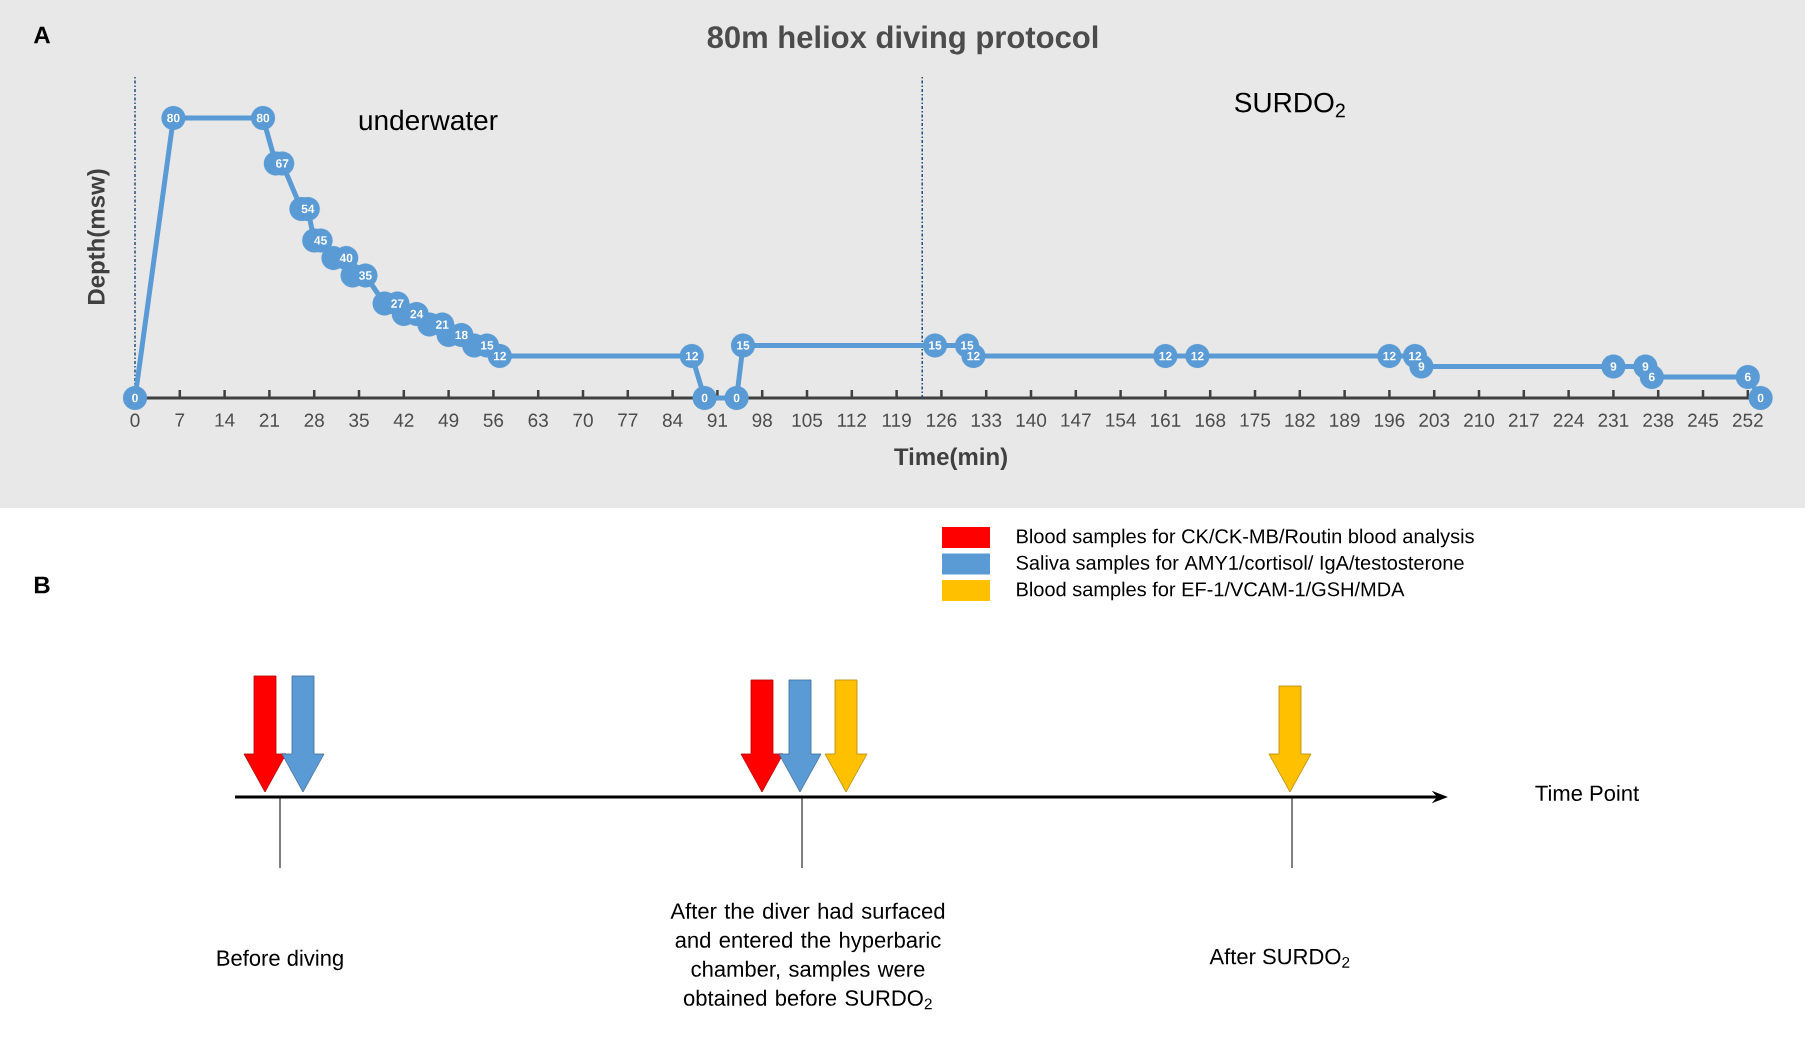  I want to click on text: SURDO$_{2}$, so click(1290, 105).